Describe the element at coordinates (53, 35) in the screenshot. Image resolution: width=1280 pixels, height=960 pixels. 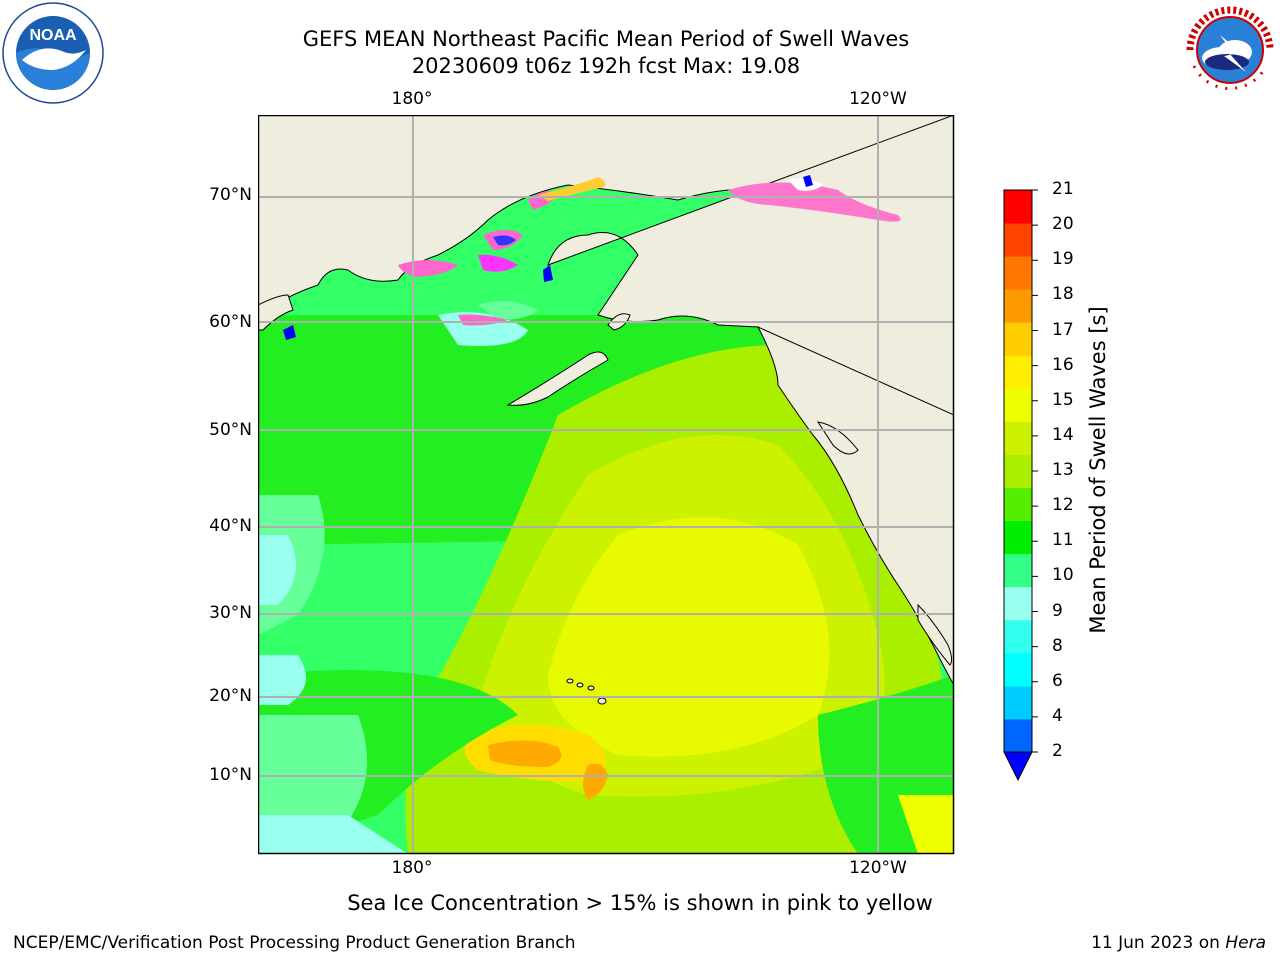
I see `svg-text: NOAA` at that location.